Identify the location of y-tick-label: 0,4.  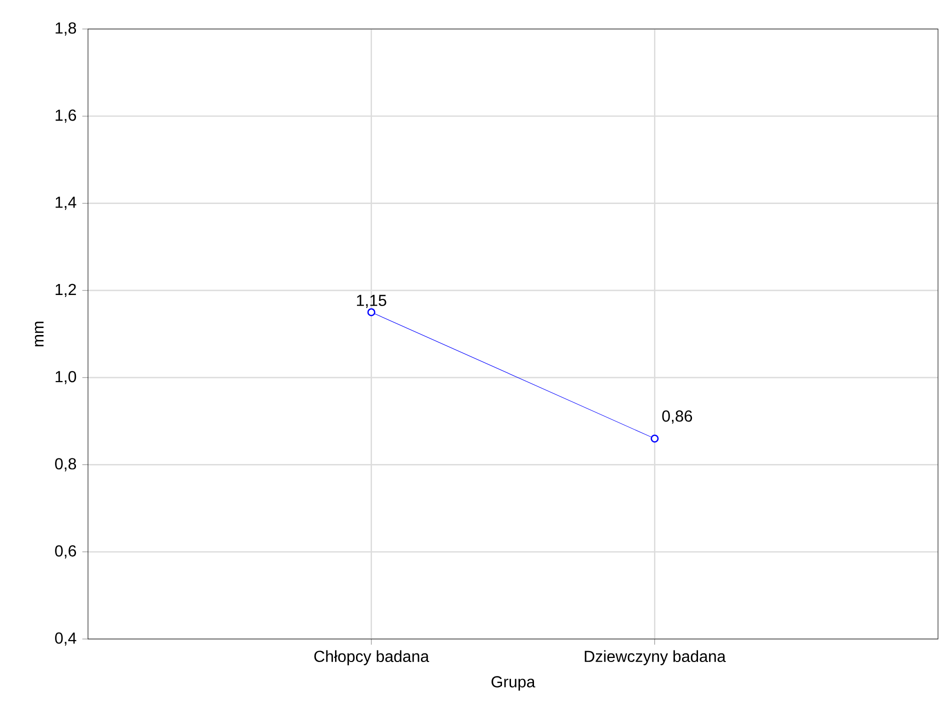
(65, 639).